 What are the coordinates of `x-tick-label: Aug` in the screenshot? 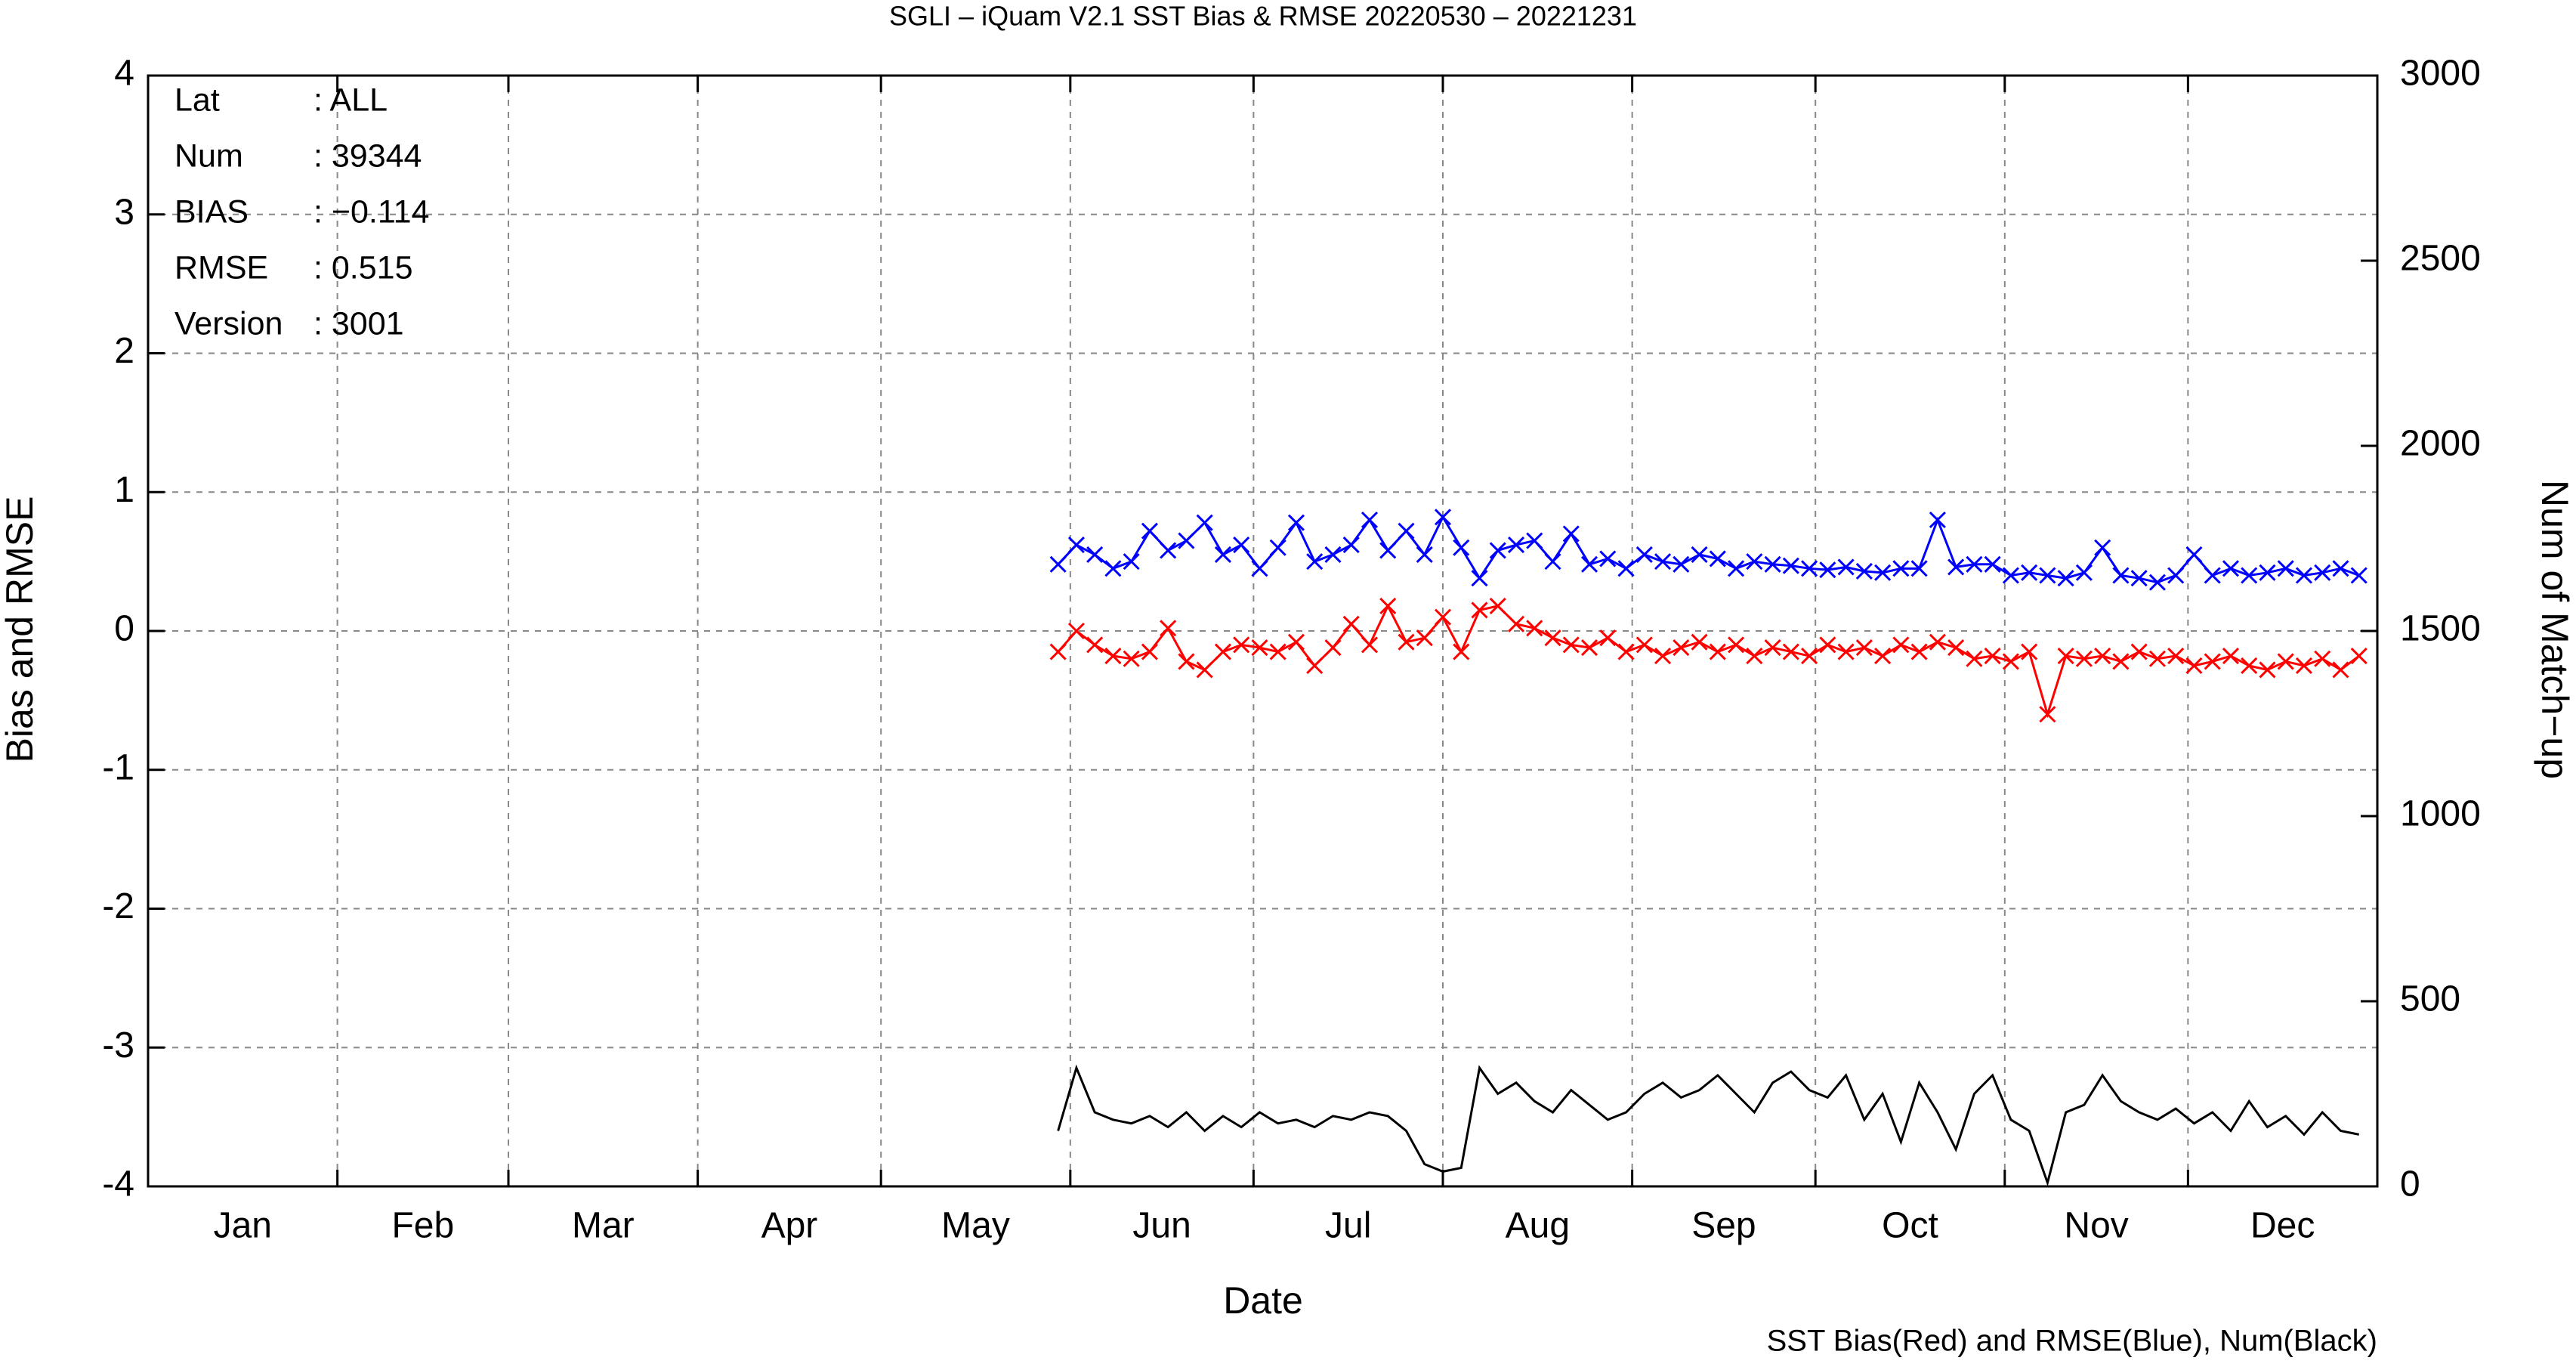 It's located at (1538, 1226).